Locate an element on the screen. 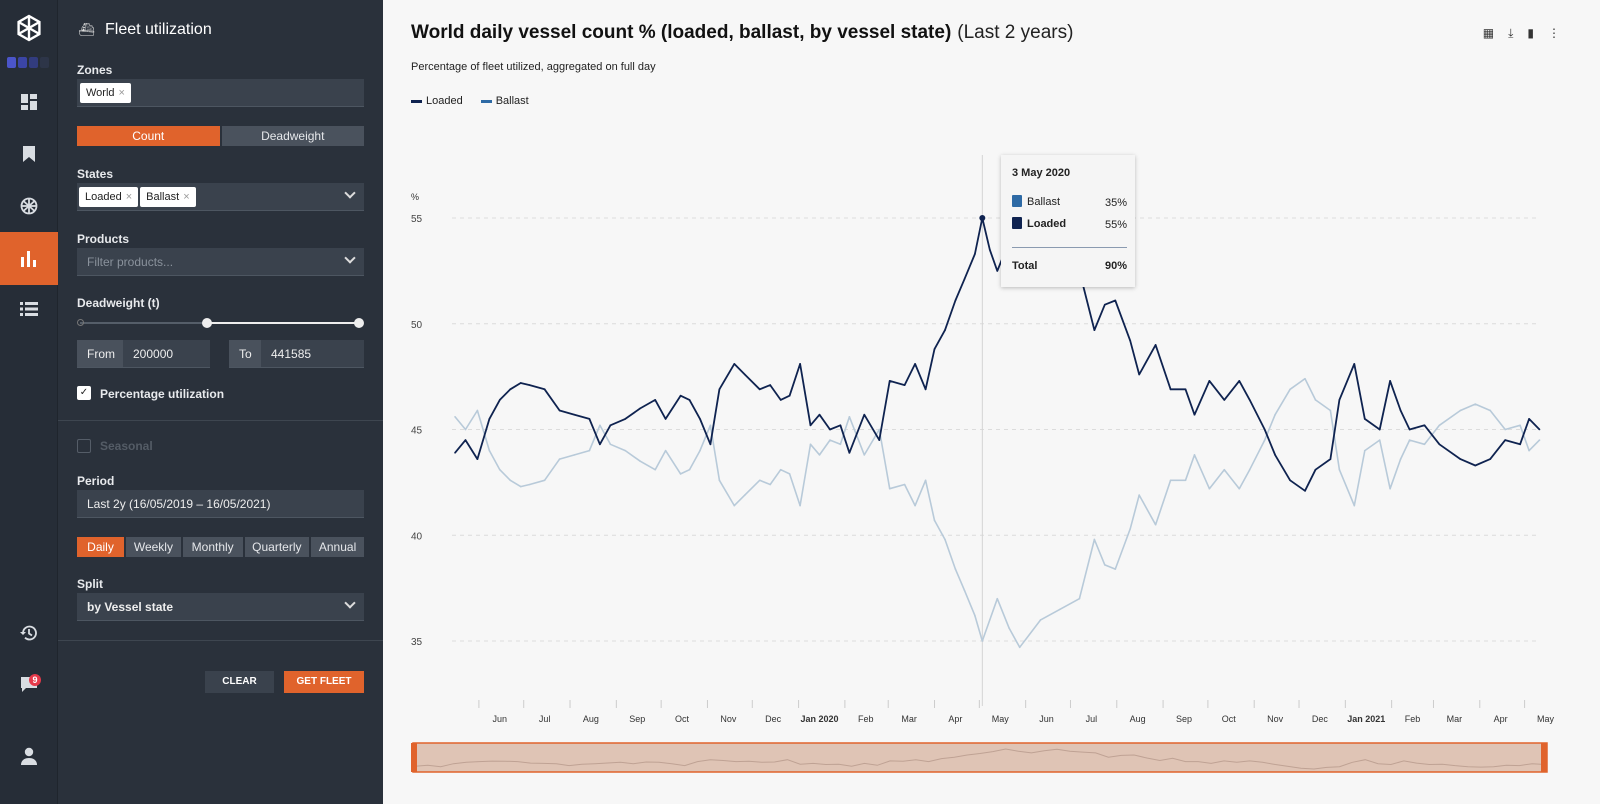  x-tick-label: Mar is located at coordinates (909, 719).